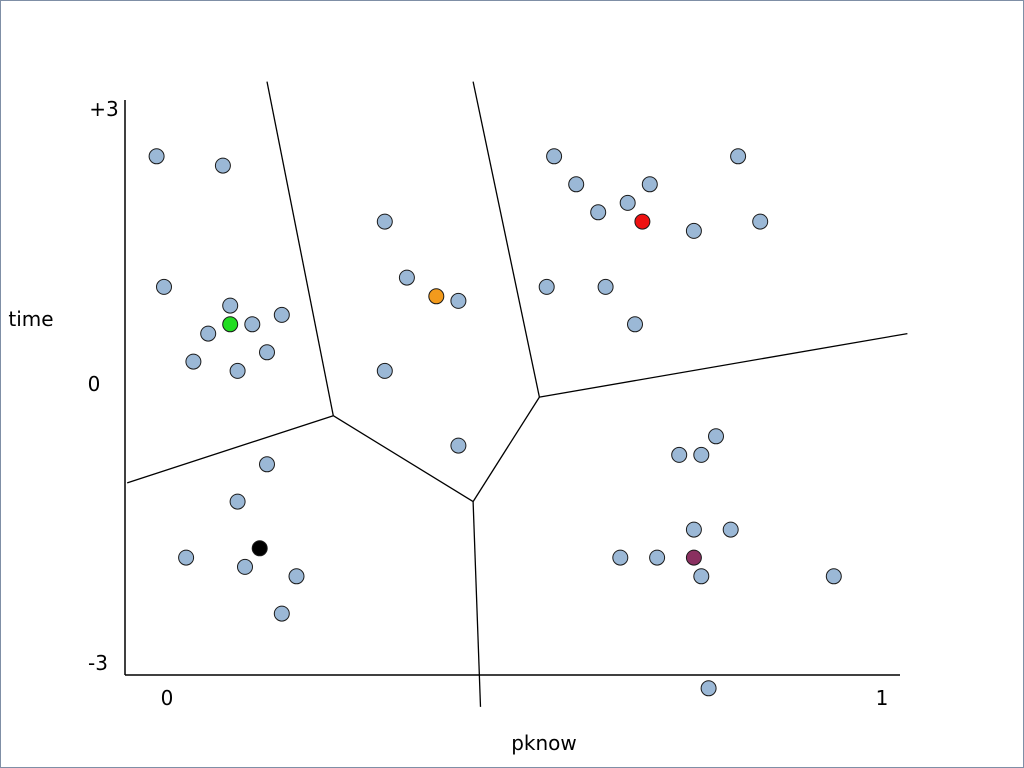 The width and height of the screenshot is (1024, 768). What do you see at coordinates (167, 698) in the screenshot?
I see `x-tick-label-left: 0` at bounding box center [167, 698].